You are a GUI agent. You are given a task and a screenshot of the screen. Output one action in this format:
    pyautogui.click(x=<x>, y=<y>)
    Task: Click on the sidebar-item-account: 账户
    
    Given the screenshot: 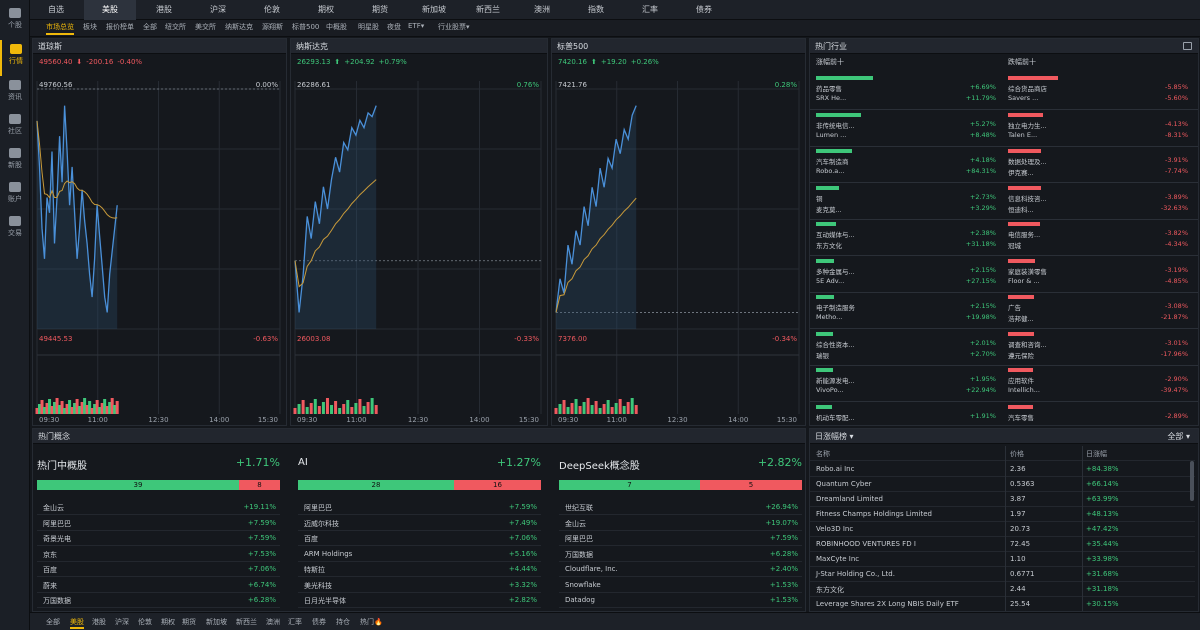 What is the action you would take?
    pyautogui.click(x=15, y=196)
    